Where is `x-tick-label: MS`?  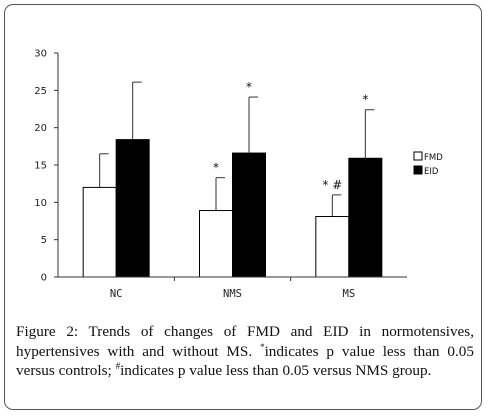 x-tick-label: MS is located at coordinates (349, 294).